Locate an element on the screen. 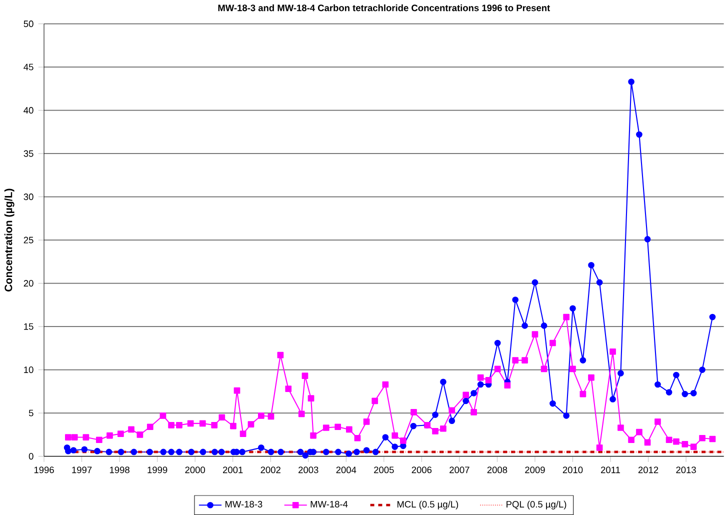  y-tick-label: 25 is located at coordinates (29, 240).